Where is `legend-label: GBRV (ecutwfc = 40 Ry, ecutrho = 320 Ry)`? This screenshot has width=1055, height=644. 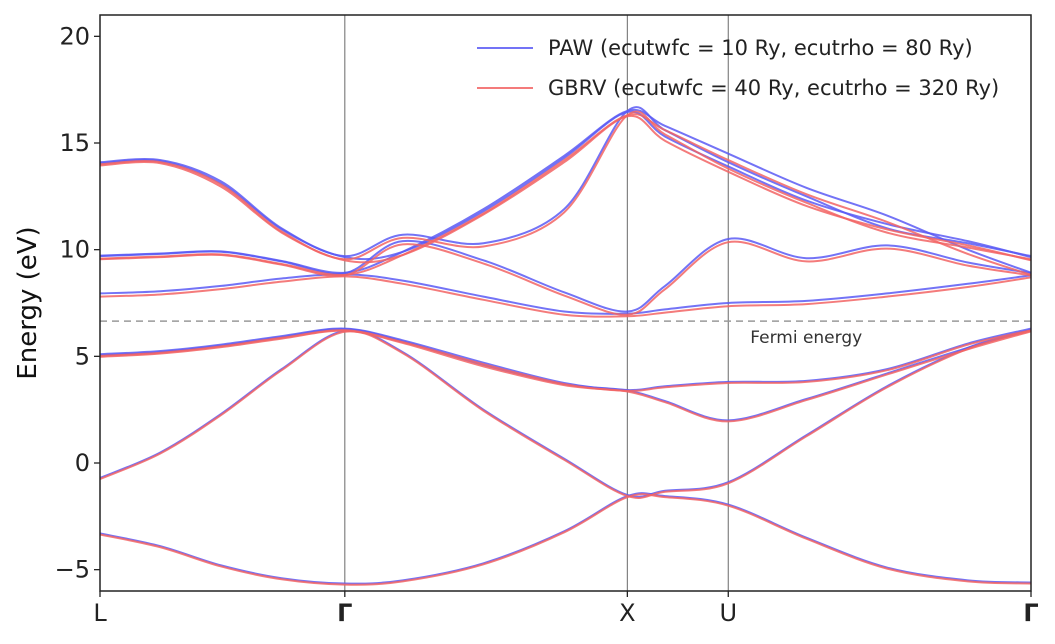
legend-label: GBRV (ecutwfc = 40 Ry, ecutrho = 320 Ry) is located at coordinates (773, 88).